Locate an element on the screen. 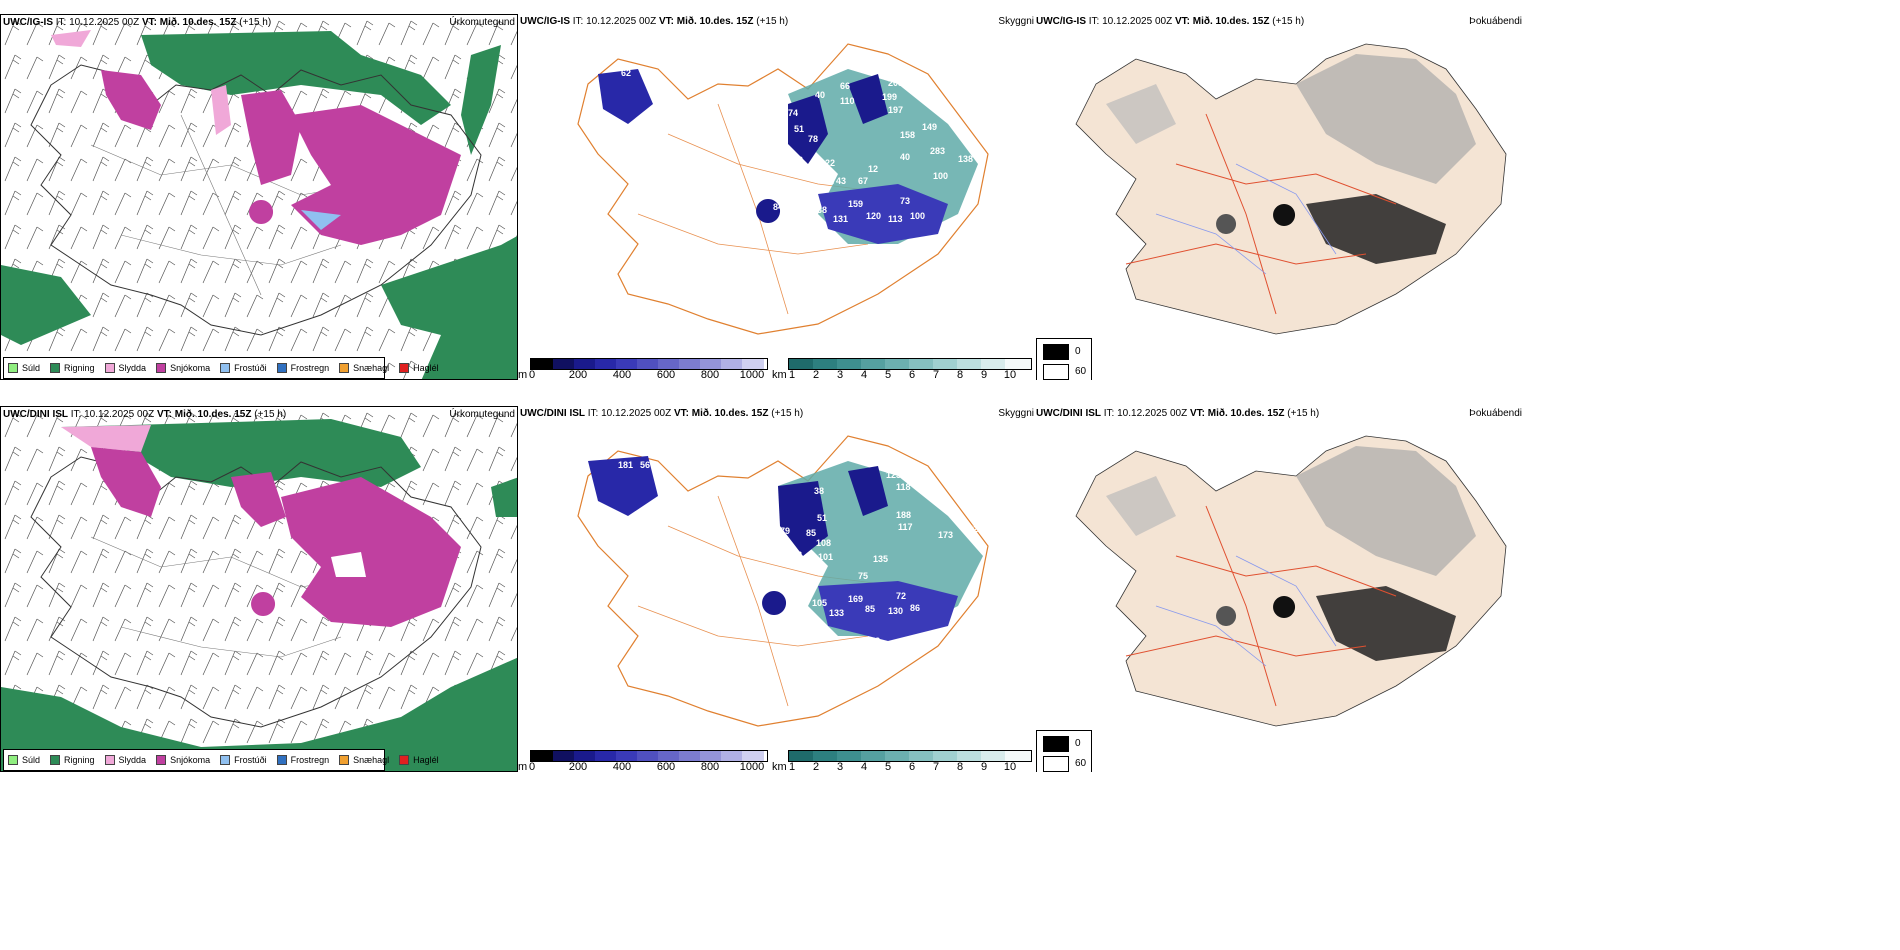  fog-swatch-white is located at coordinates (1056, 372).